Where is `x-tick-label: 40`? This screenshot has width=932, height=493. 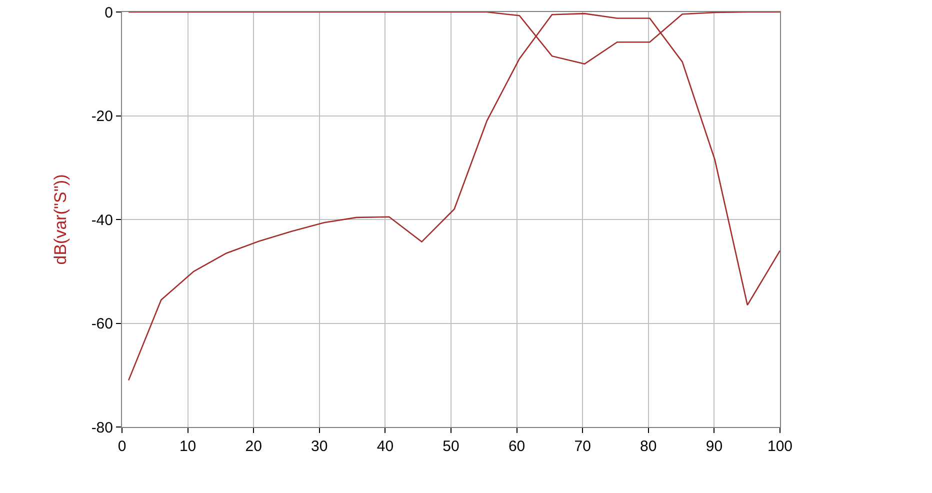
x-tick-label: 40 is located at coordinates (385, 446).